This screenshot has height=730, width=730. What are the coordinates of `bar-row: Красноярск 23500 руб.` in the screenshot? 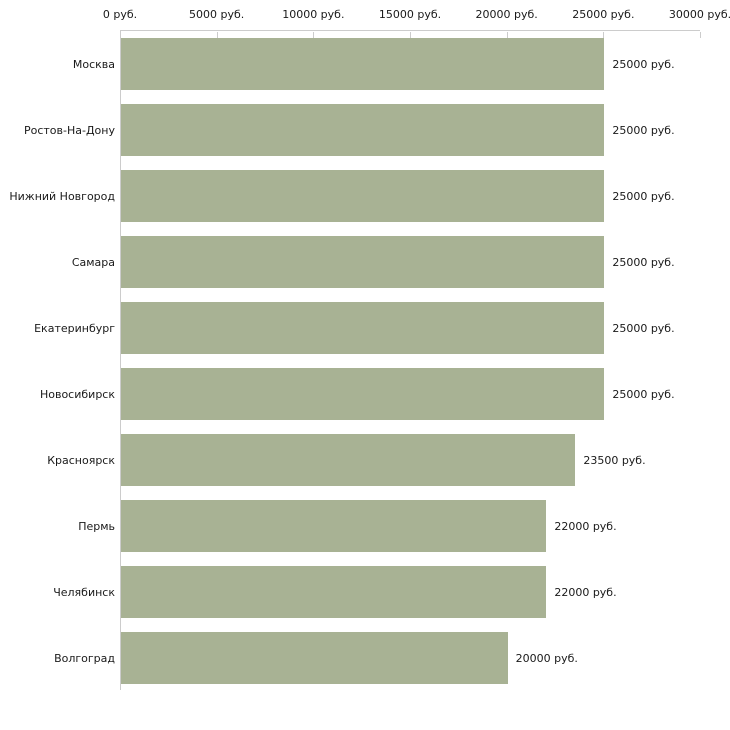 It's located at (374, 460).